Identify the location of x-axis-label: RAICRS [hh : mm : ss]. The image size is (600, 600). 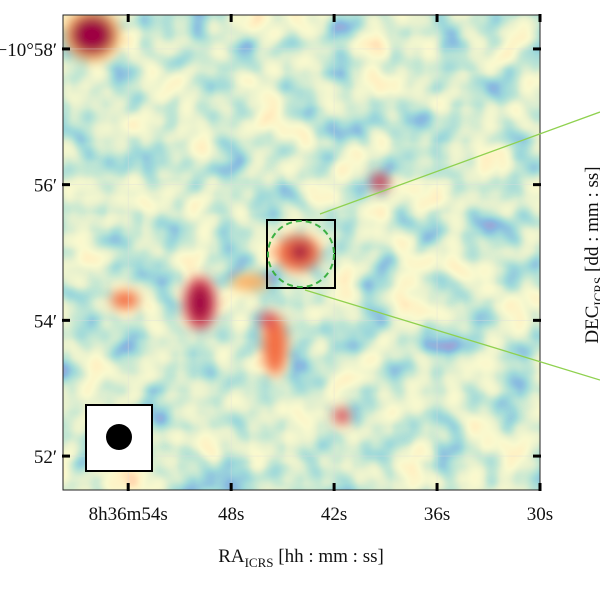
(301, 558).